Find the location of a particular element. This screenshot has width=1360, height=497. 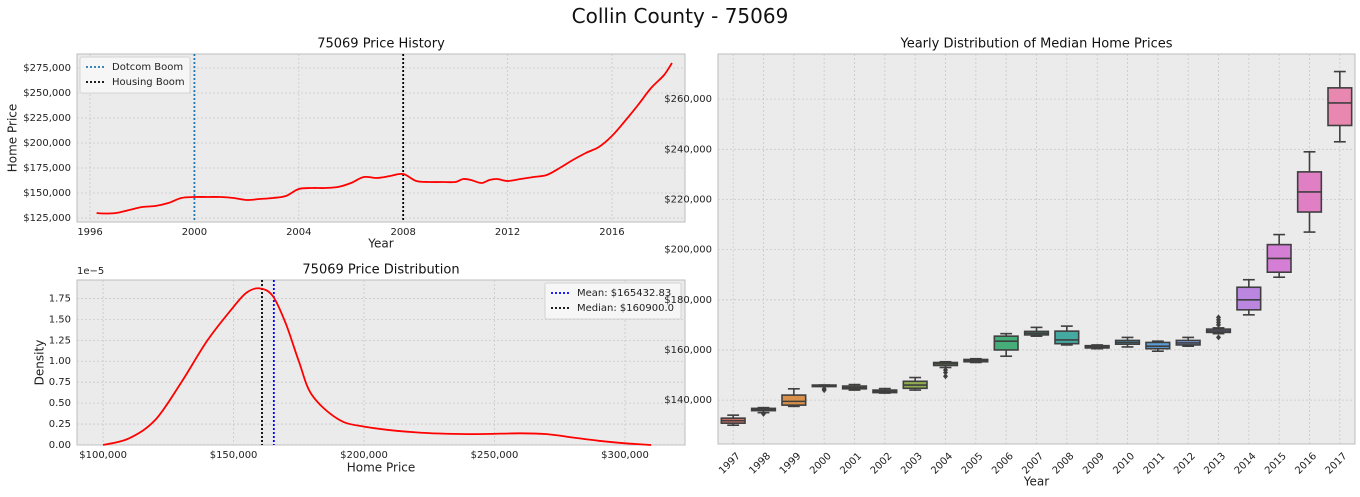

x-tick-label: 1996 is located at coordinates (89, 232).